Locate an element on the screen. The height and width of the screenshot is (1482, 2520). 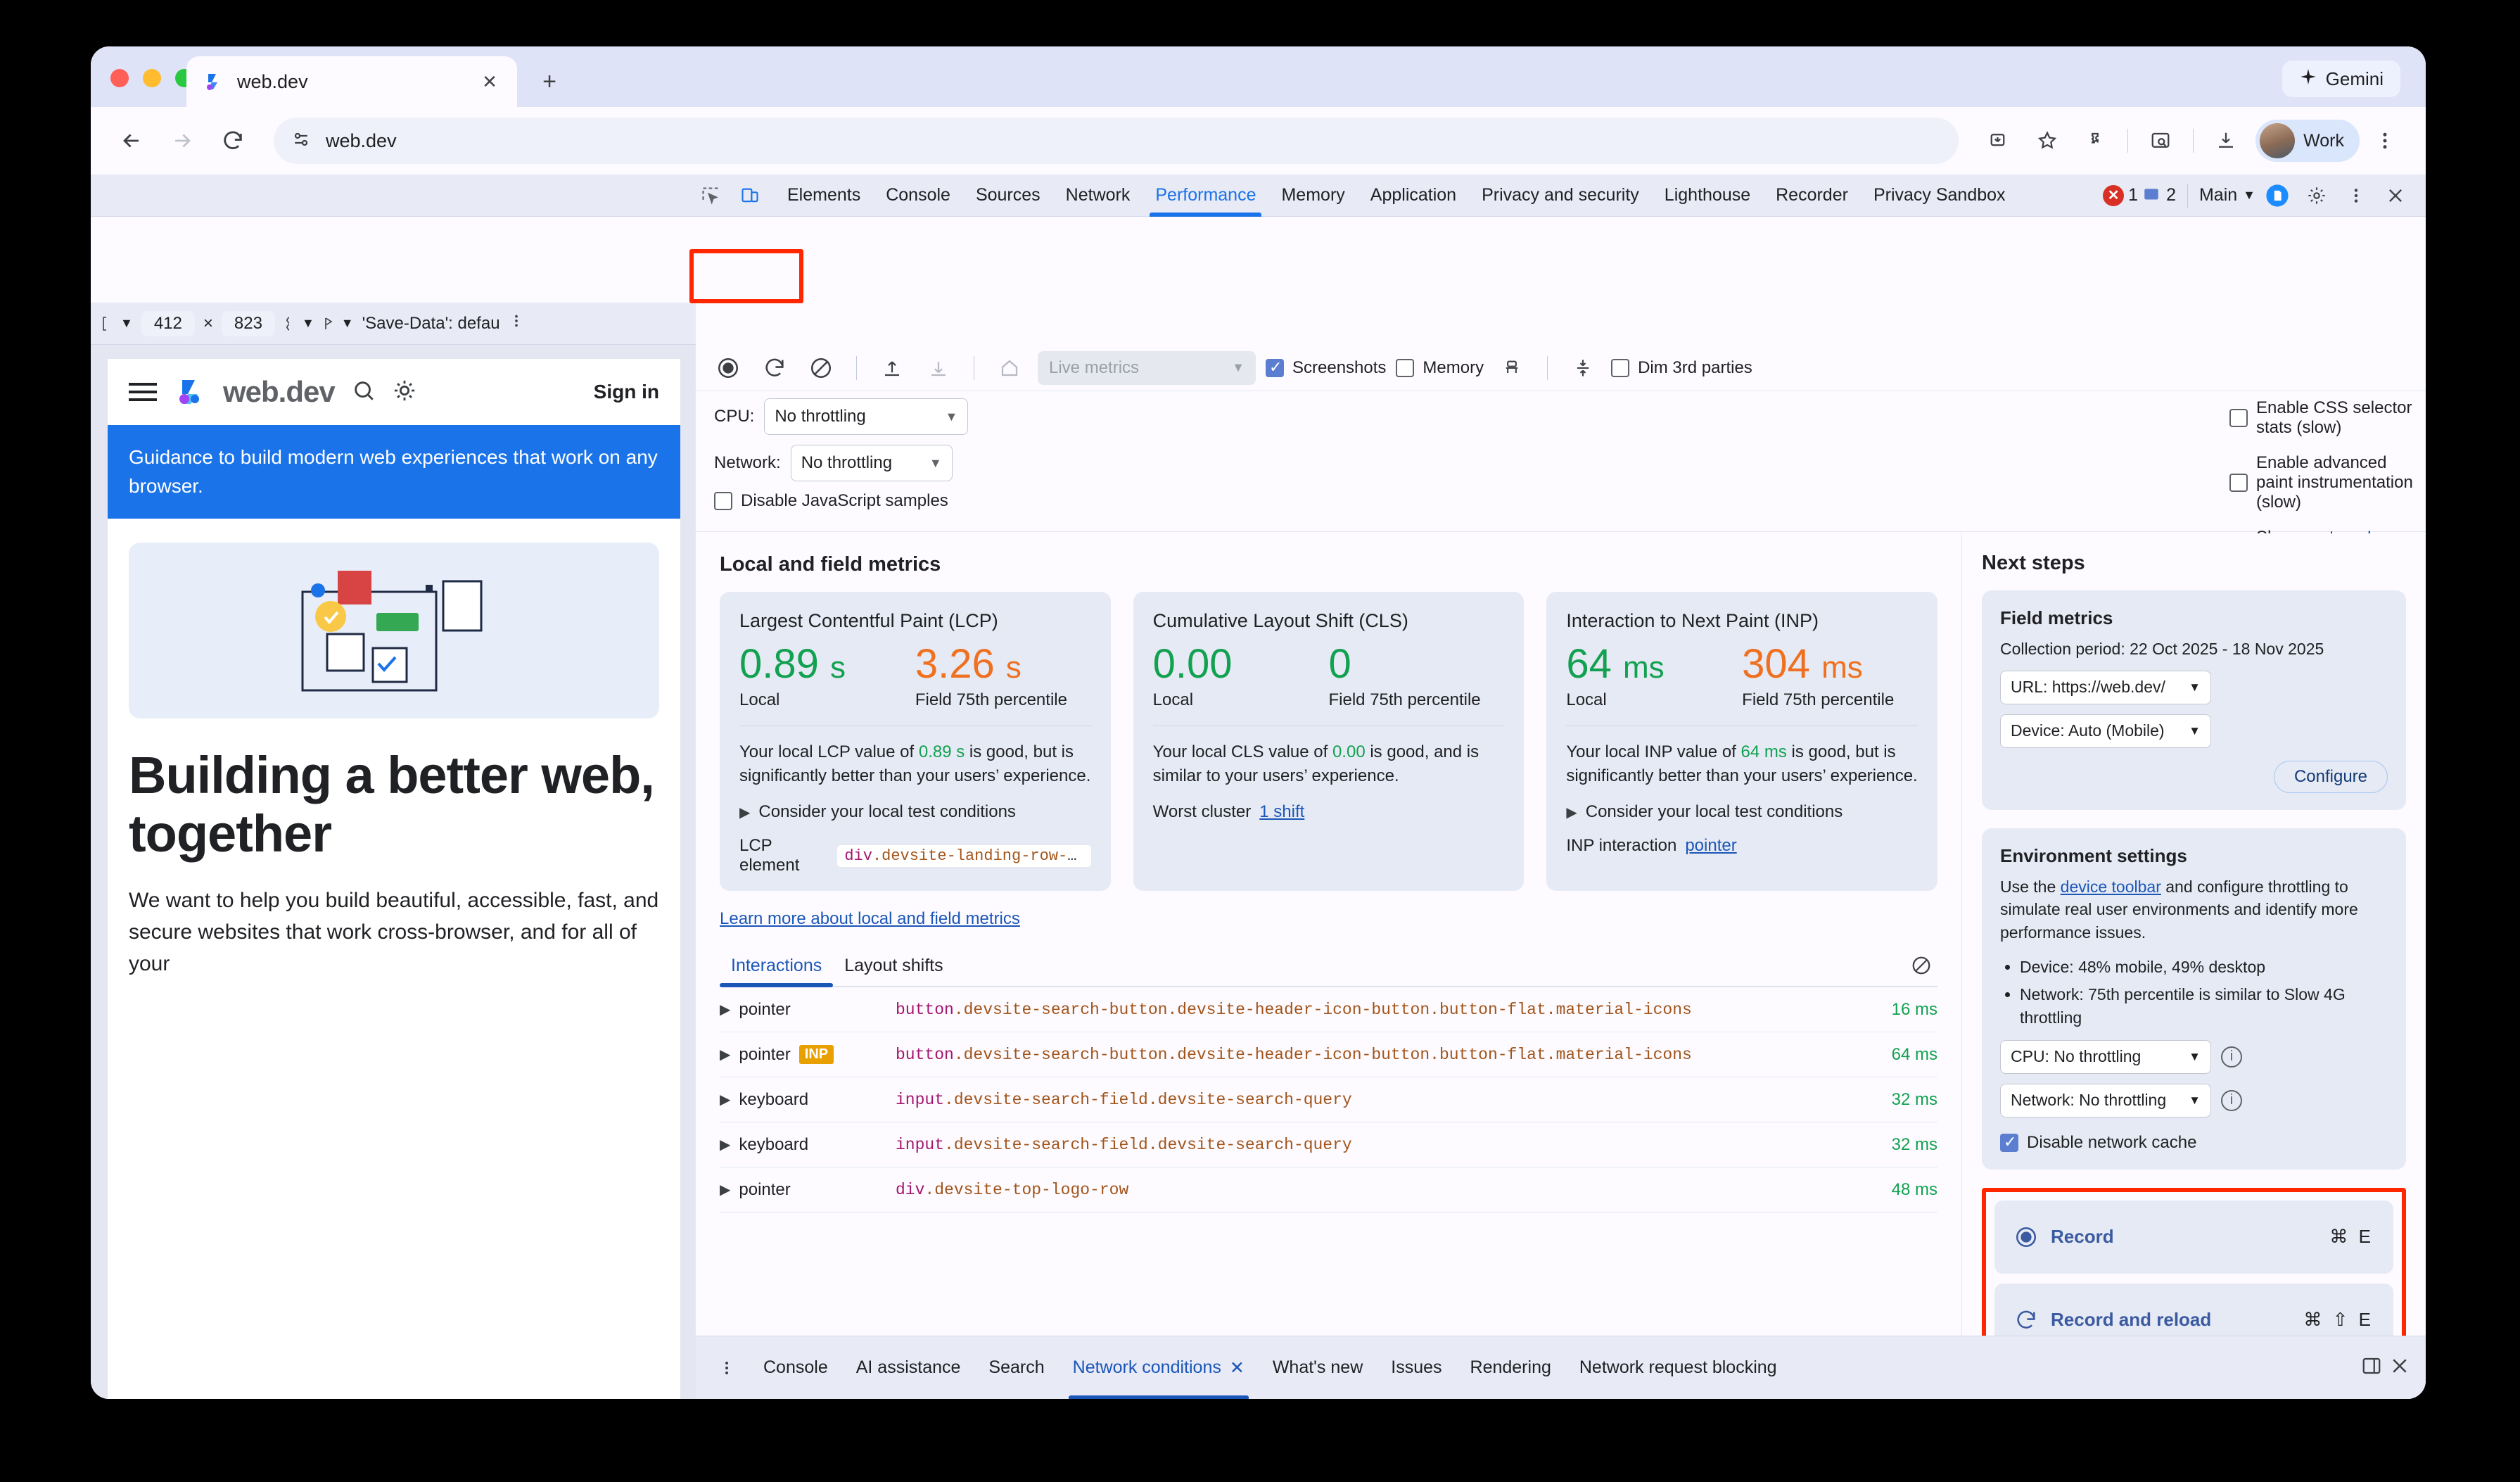
css-selector-stats-checkbox: Enable CSS selector stats (slow) is located at coordinates (2327, 418).